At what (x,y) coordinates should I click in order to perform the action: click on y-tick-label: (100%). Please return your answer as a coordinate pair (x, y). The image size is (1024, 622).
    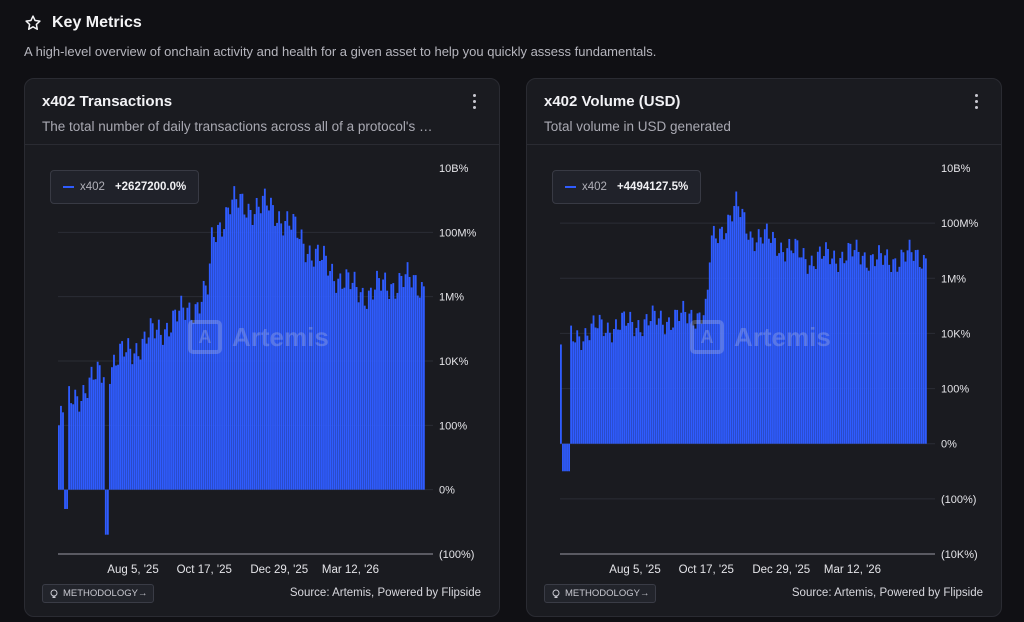
    Looking at the image, I should click on (958, 500).